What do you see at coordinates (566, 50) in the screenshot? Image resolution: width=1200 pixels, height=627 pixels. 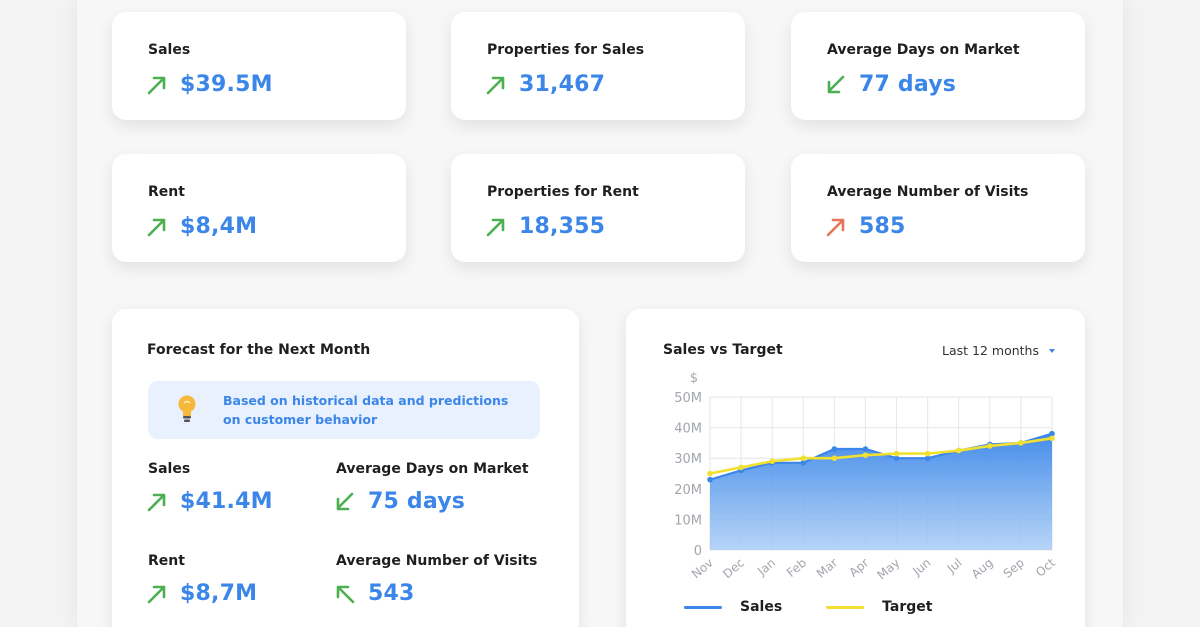 I see `kpi-label: Properties for Sales` at bounding box center [566, 50].